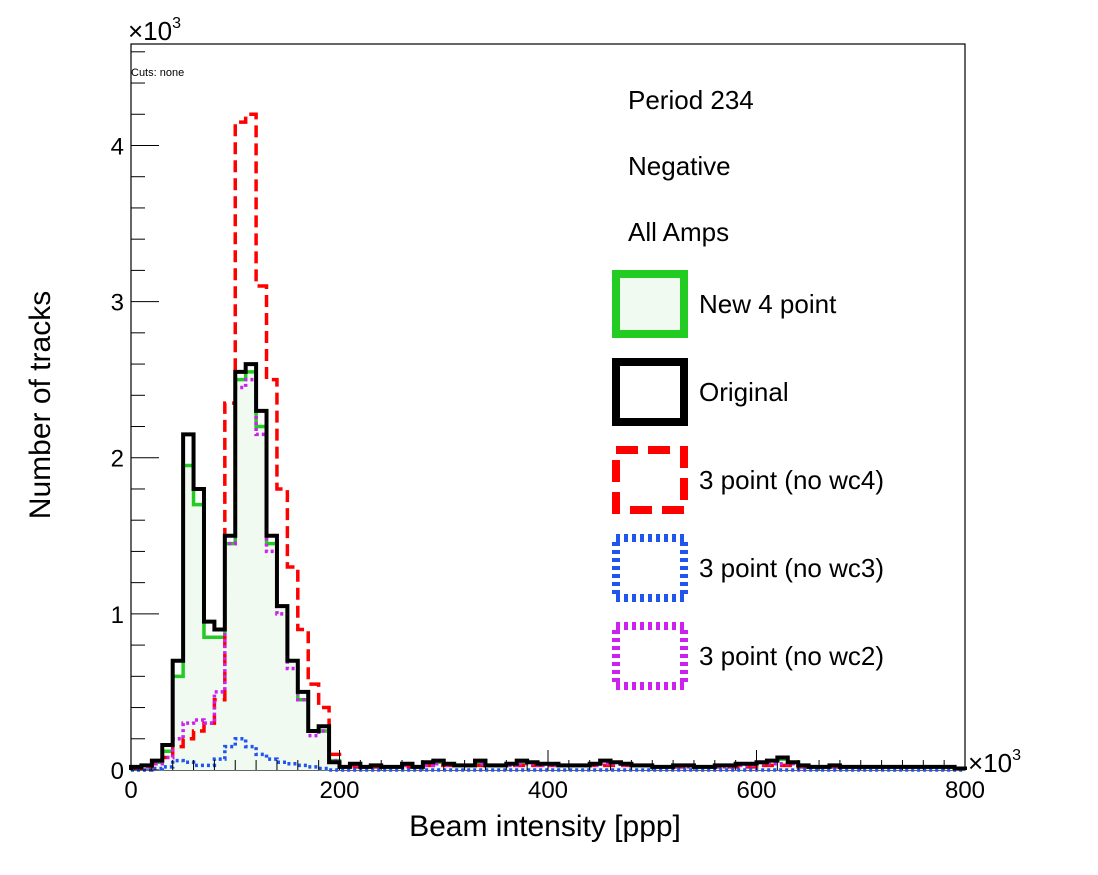  I want to click on cuts-label: Cuts: none, so click(157, 73).